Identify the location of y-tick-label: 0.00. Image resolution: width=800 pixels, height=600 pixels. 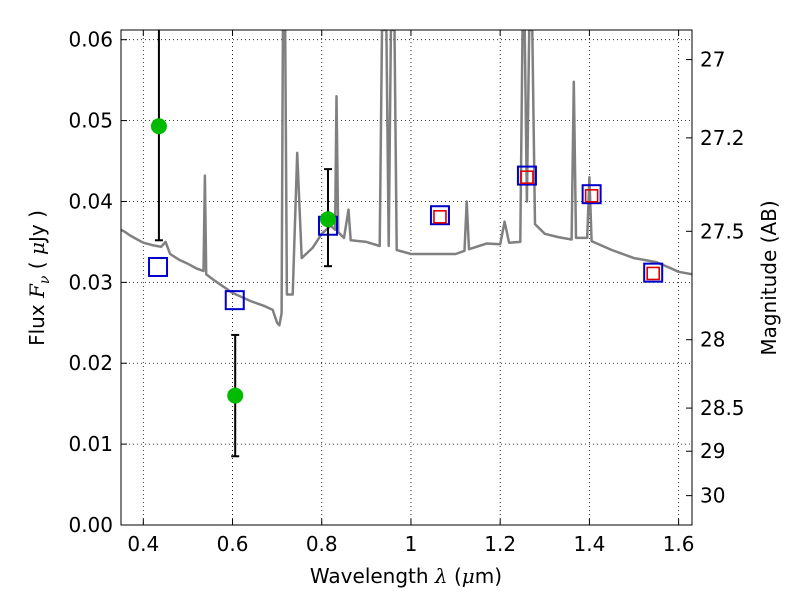
(90, 525).